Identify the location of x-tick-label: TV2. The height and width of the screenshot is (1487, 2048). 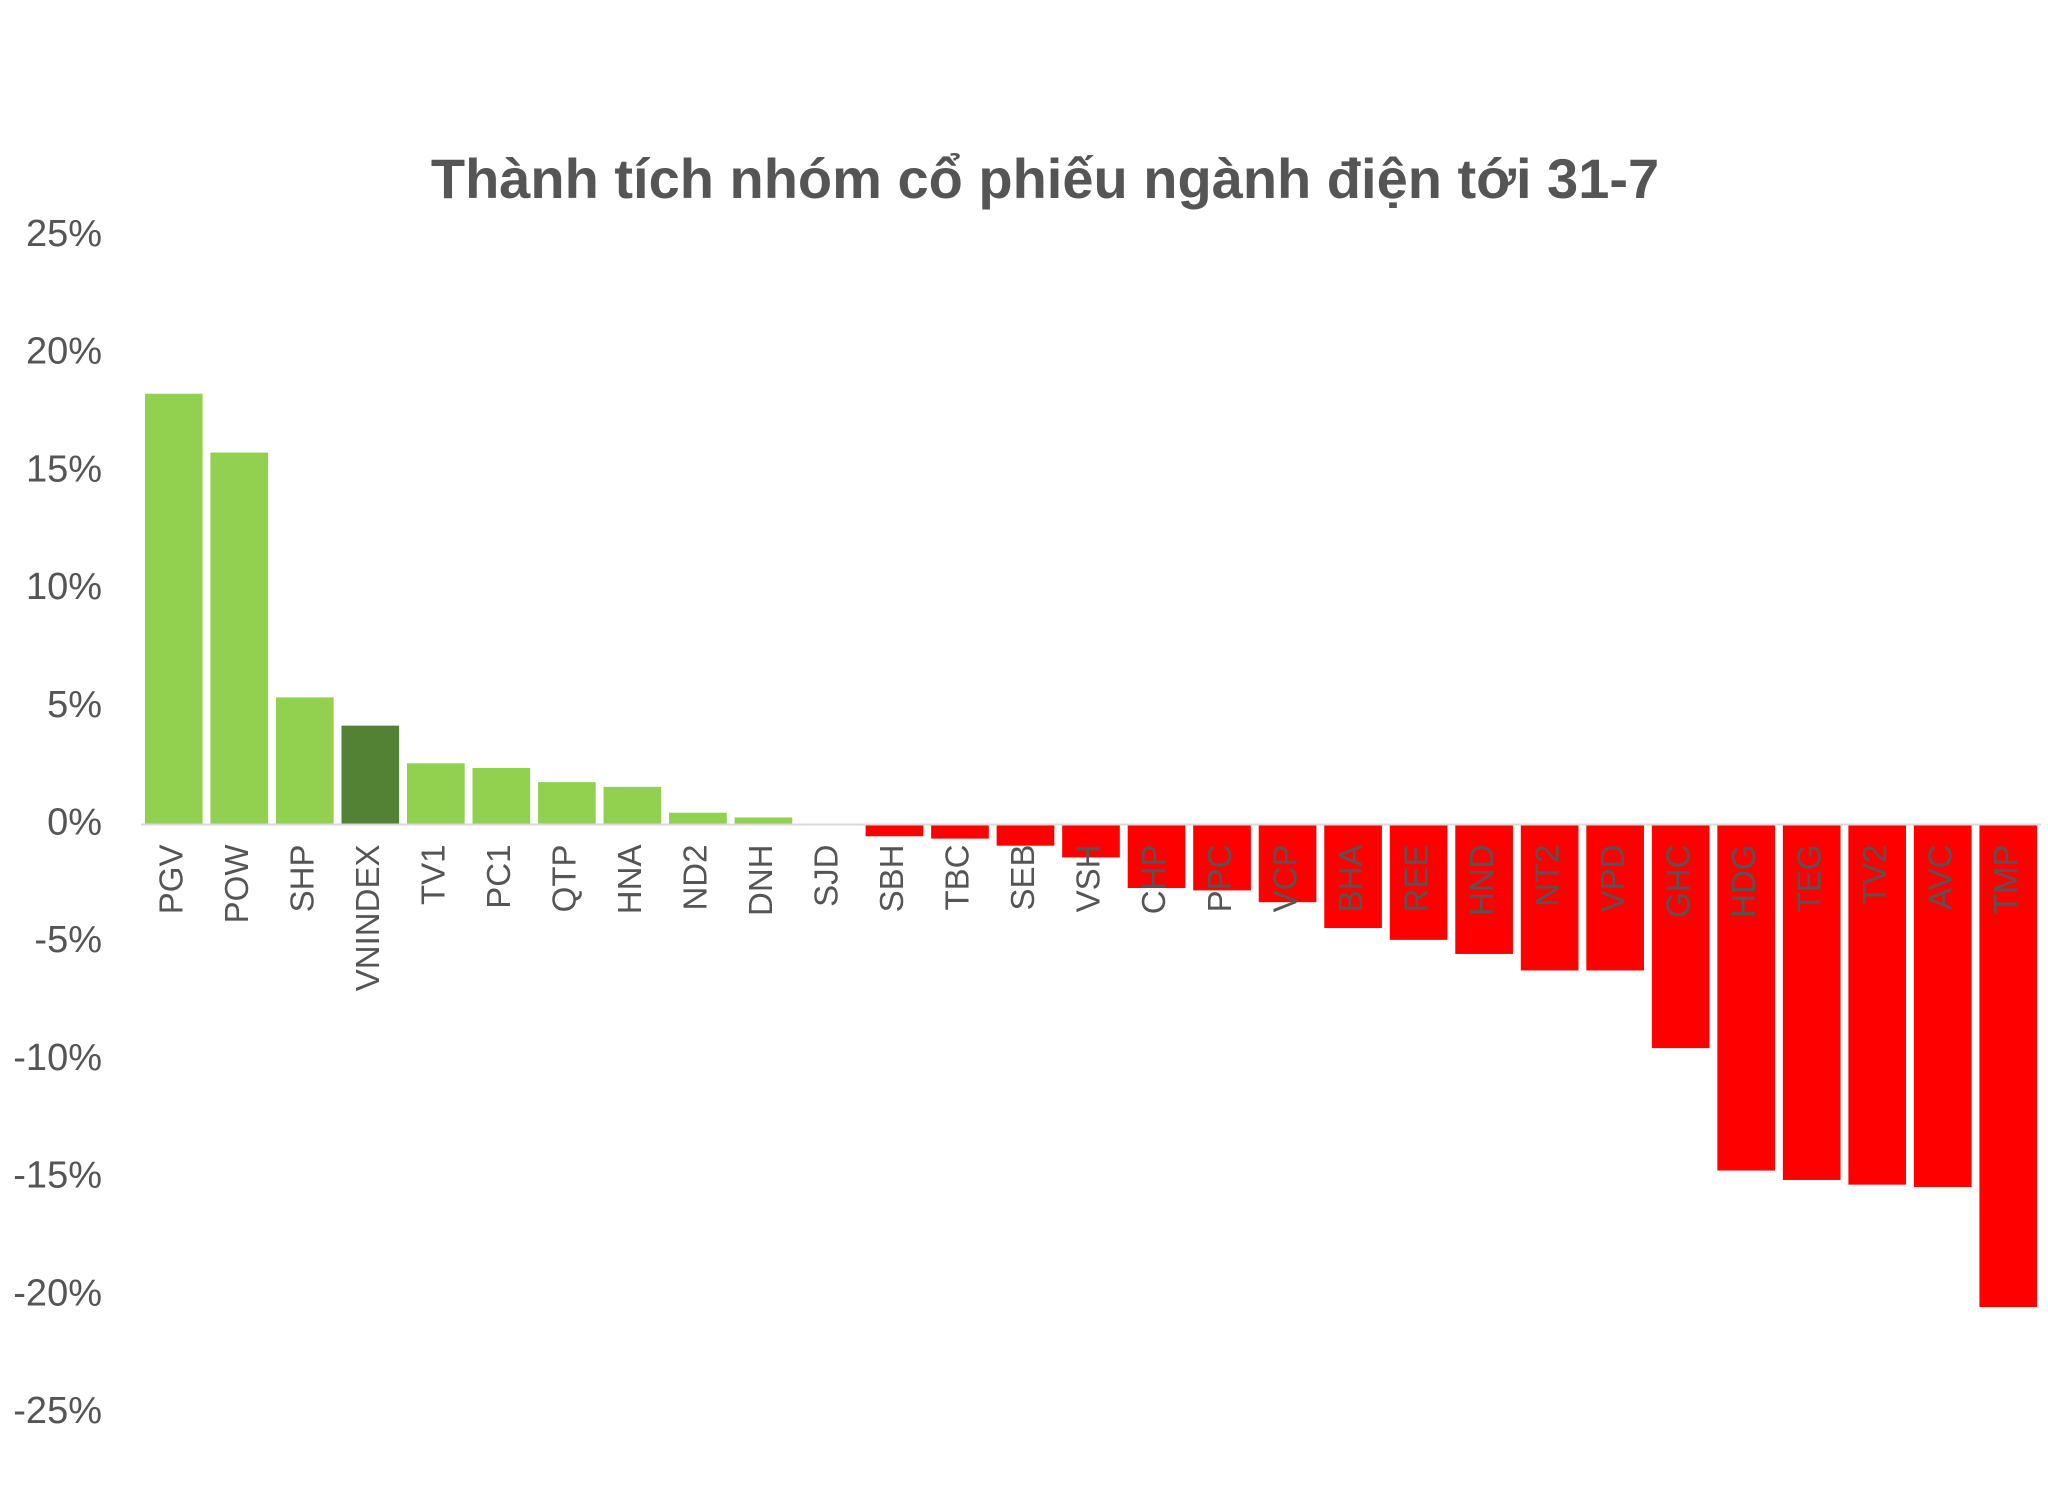
(1874, 875).